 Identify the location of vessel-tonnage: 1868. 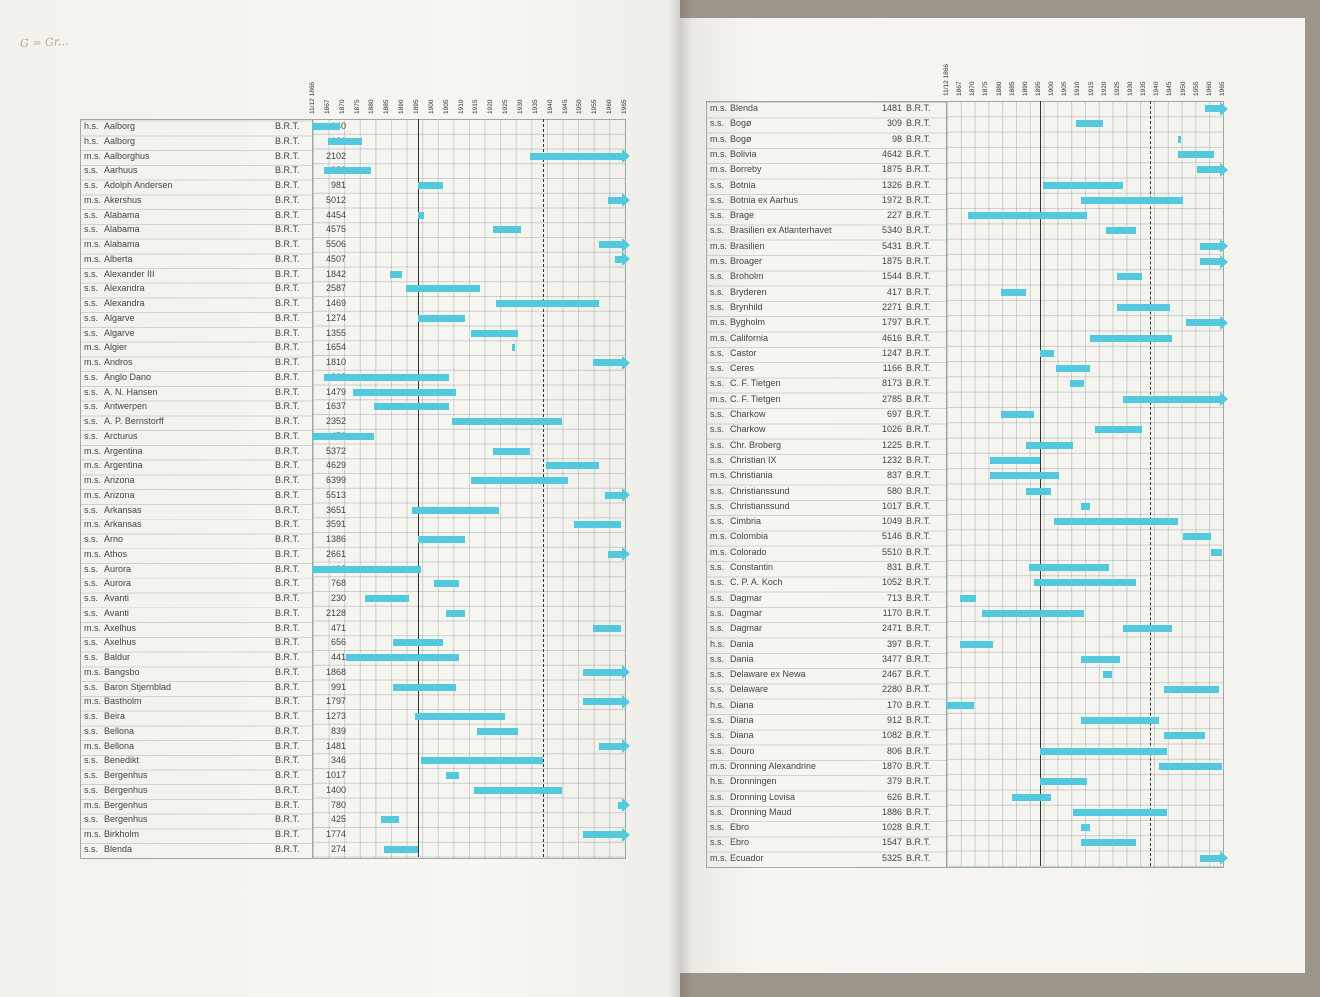
(335, 671).